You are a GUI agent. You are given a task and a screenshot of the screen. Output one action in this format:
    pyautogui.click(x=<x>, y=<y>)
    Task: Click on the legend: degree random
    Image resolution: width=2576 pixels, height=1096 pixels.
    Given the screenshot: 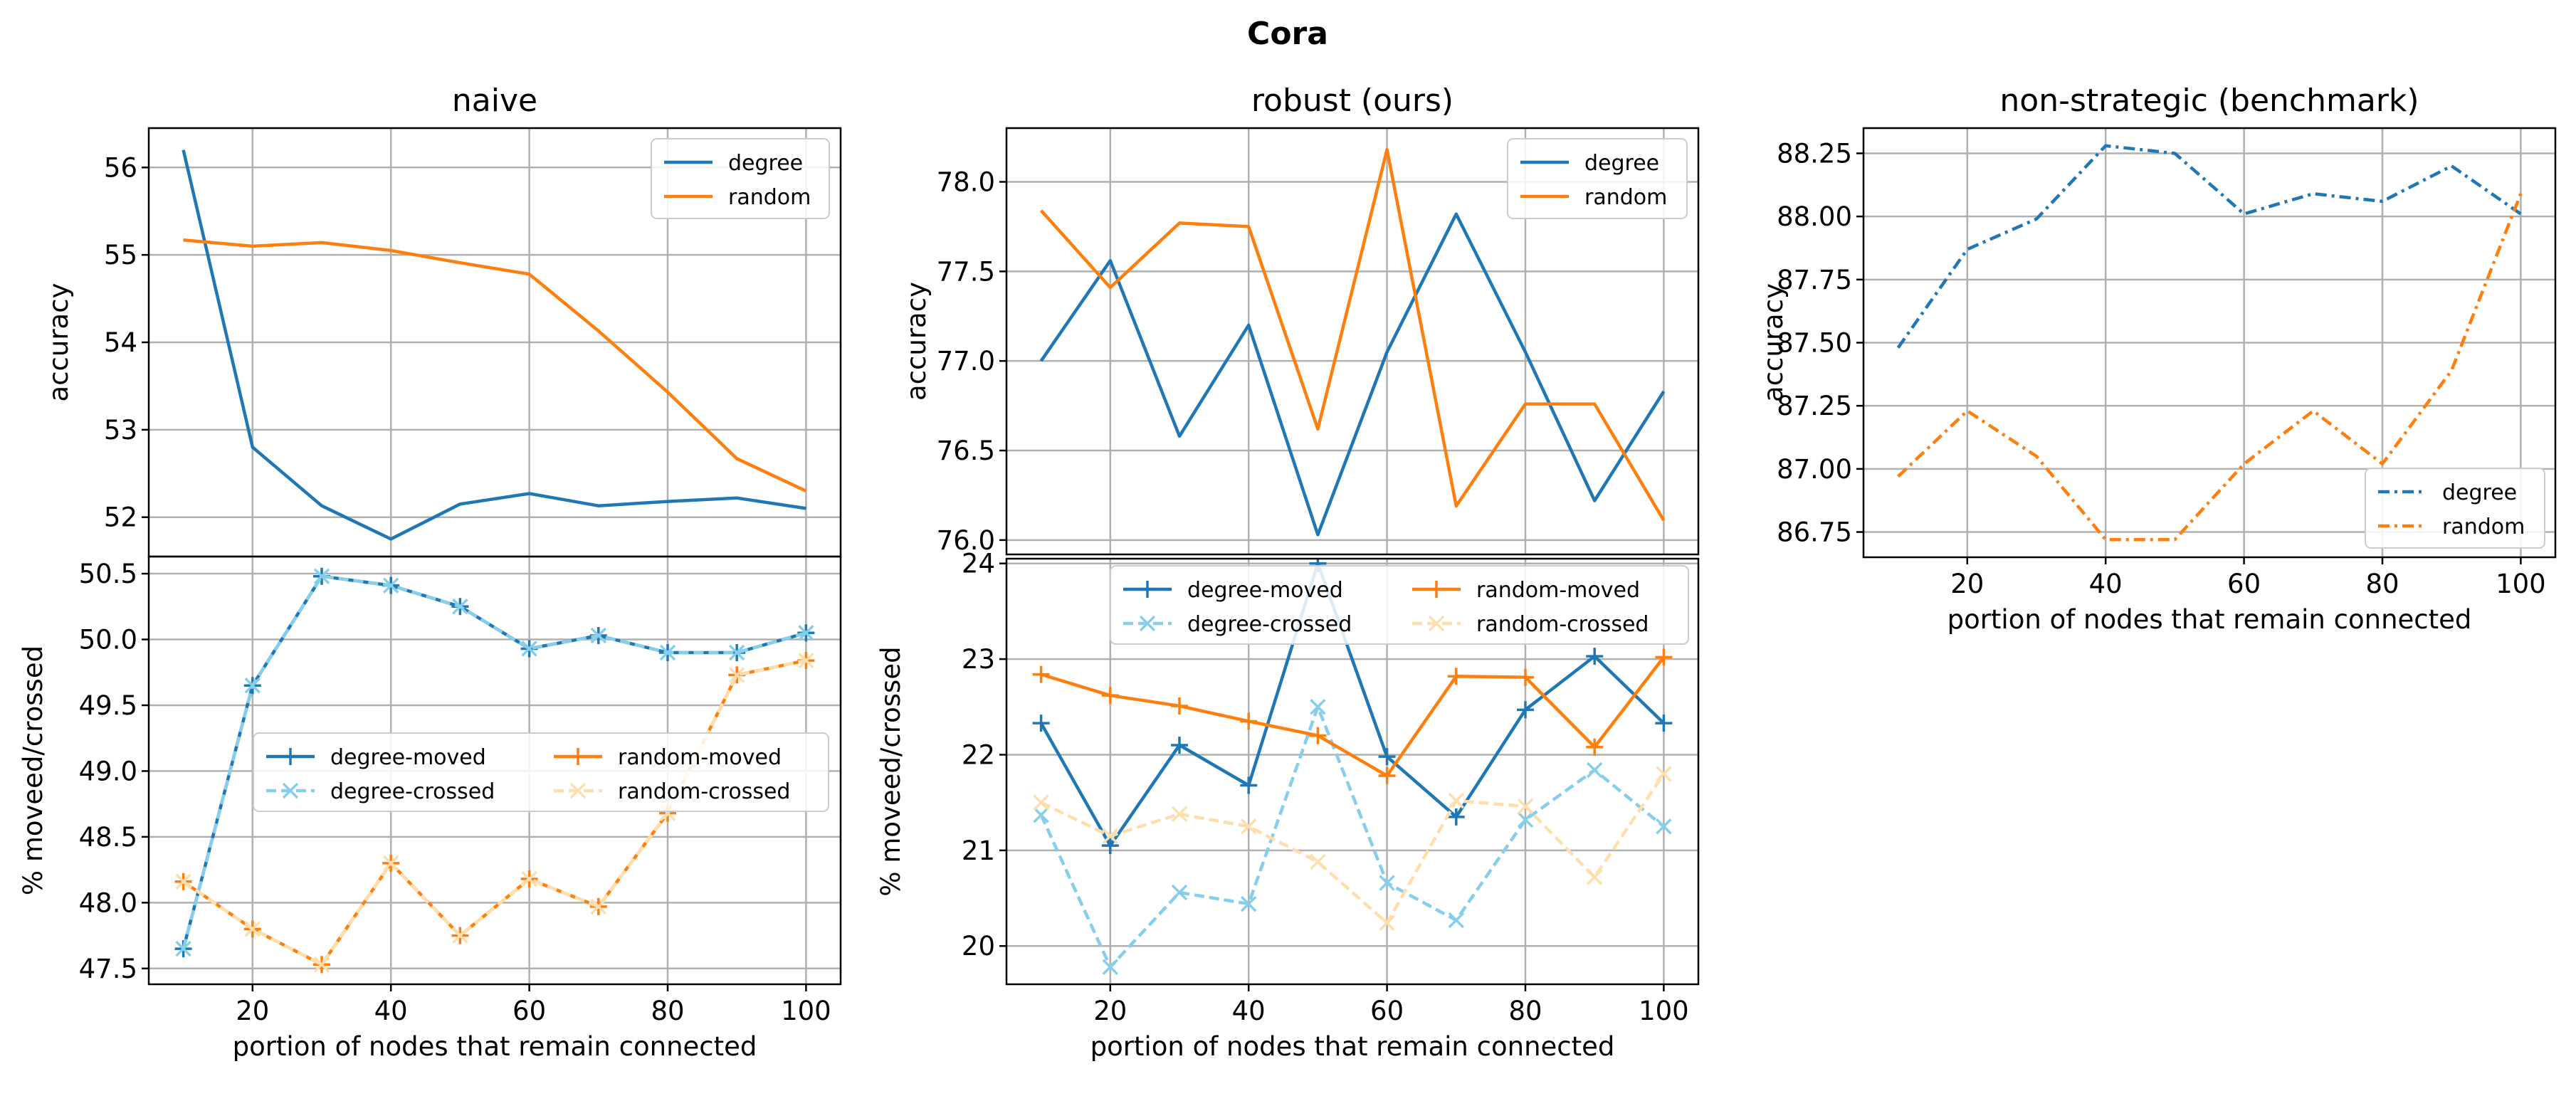 What is the action you would take?
    pyautogui.click(x=1598, y=178)
    